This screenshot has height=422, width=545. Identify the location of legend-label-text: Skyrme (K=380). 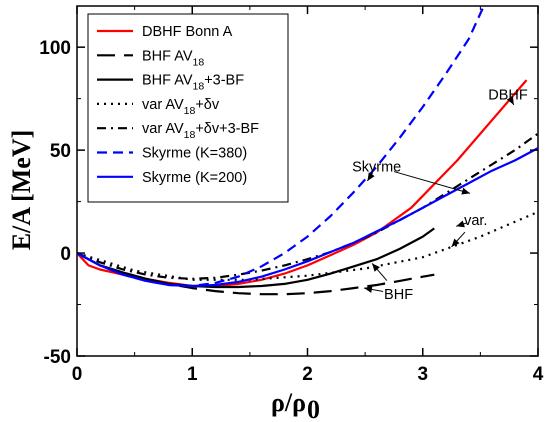
(194, 154).